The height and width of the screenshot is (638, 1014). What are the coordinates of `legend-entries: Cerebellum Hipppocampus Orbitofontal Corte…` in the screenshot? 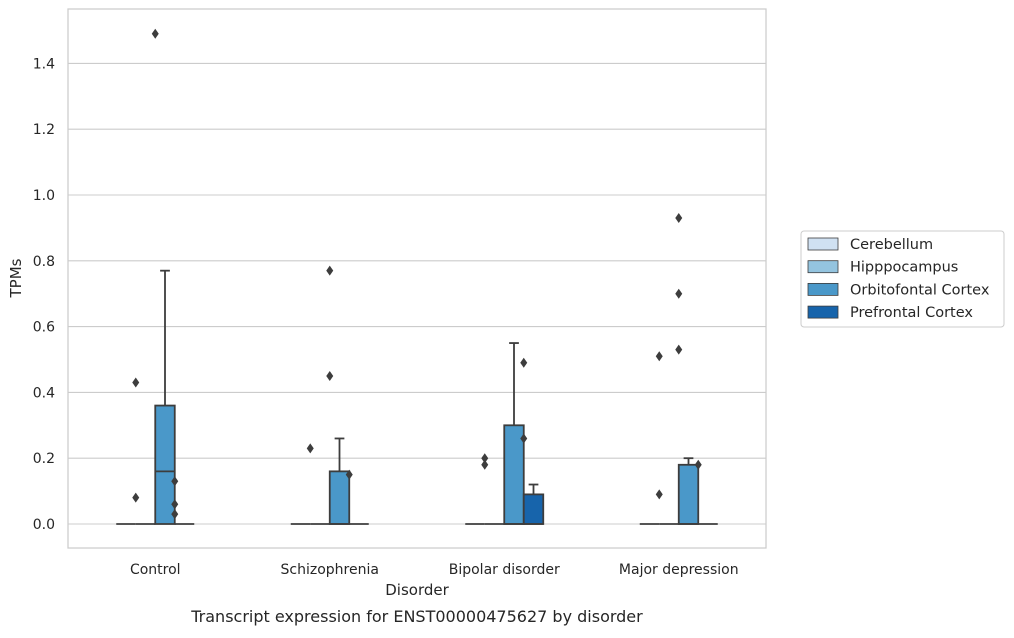 It's located at (898, 279).